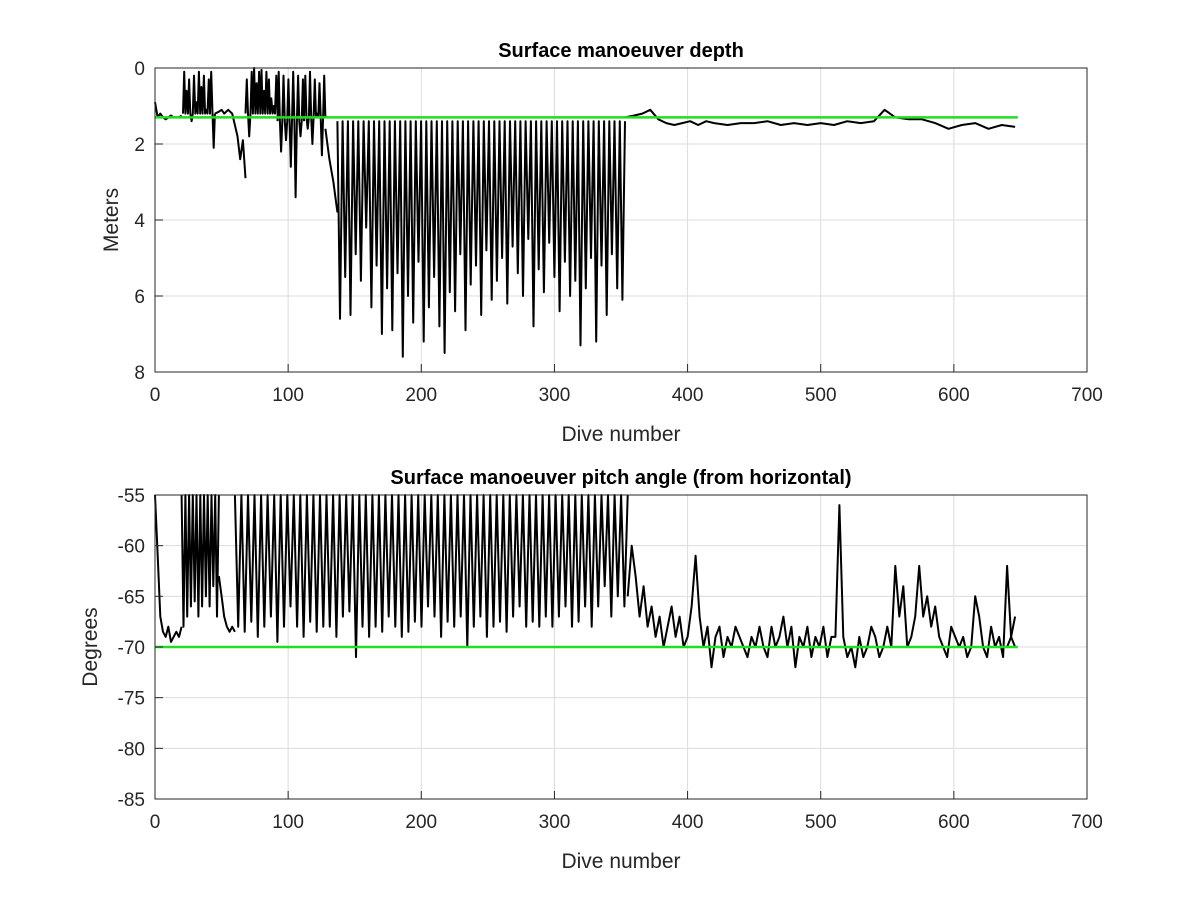 The width and height of the screenshot is (1200, 900). What do you see at coordinates (139, 221) in the screenshot?
I see `depth-y-tick-label: 4` at bounding box center [139, 221].